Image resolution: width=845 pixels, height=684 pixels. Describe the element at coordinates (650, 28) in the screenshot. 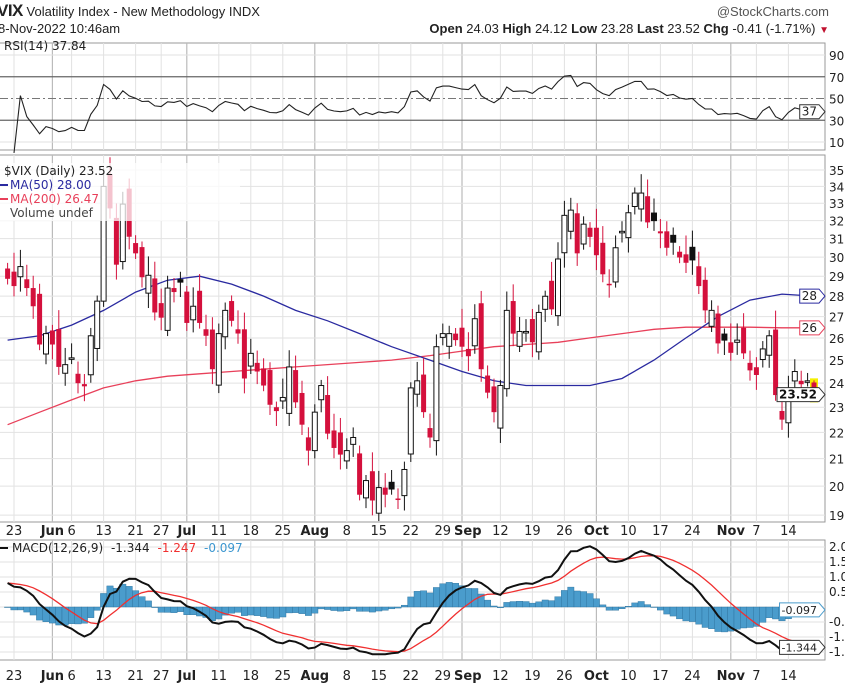

I see `last-label: Last` at that location.